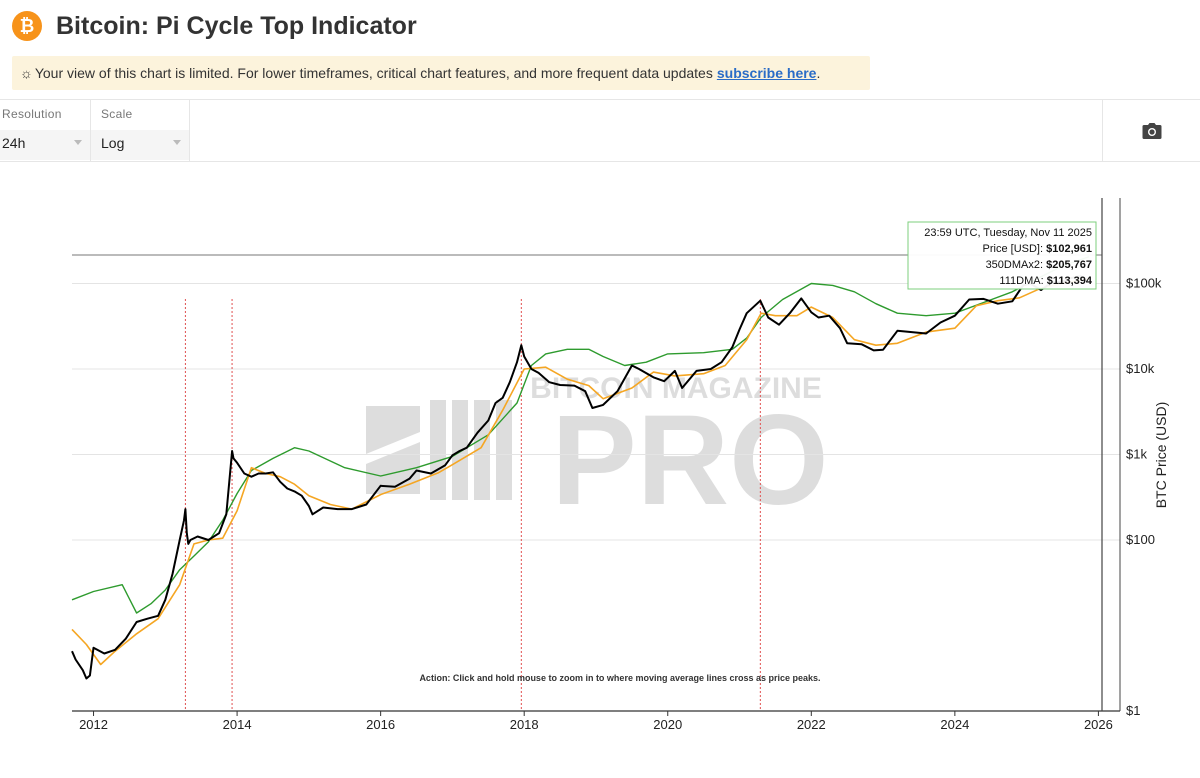 This screenshot has height=778, width=1200. Describe the element at coordinates (600, 130) in the screenshot. I see `chart-toolbar: Resolution 24h Scale Log` at that location.